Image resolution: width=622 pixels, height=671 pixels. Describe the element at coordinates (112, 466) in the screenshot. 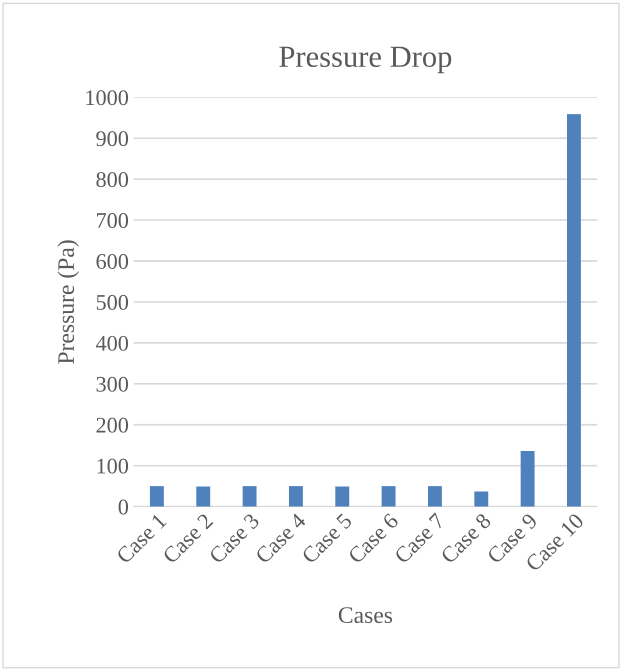

I see `y-tick-label: 100` at that location.